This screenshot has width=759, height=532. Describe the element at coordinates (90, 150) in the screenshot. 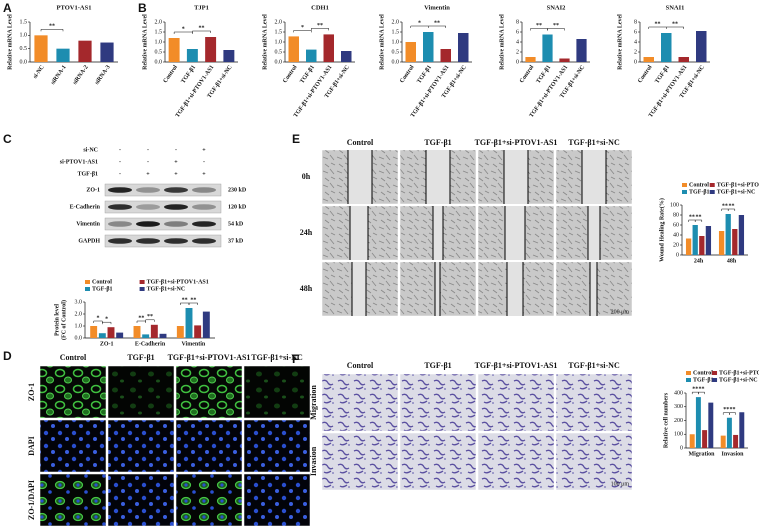

I see `condition-label: si-NC` at that location.